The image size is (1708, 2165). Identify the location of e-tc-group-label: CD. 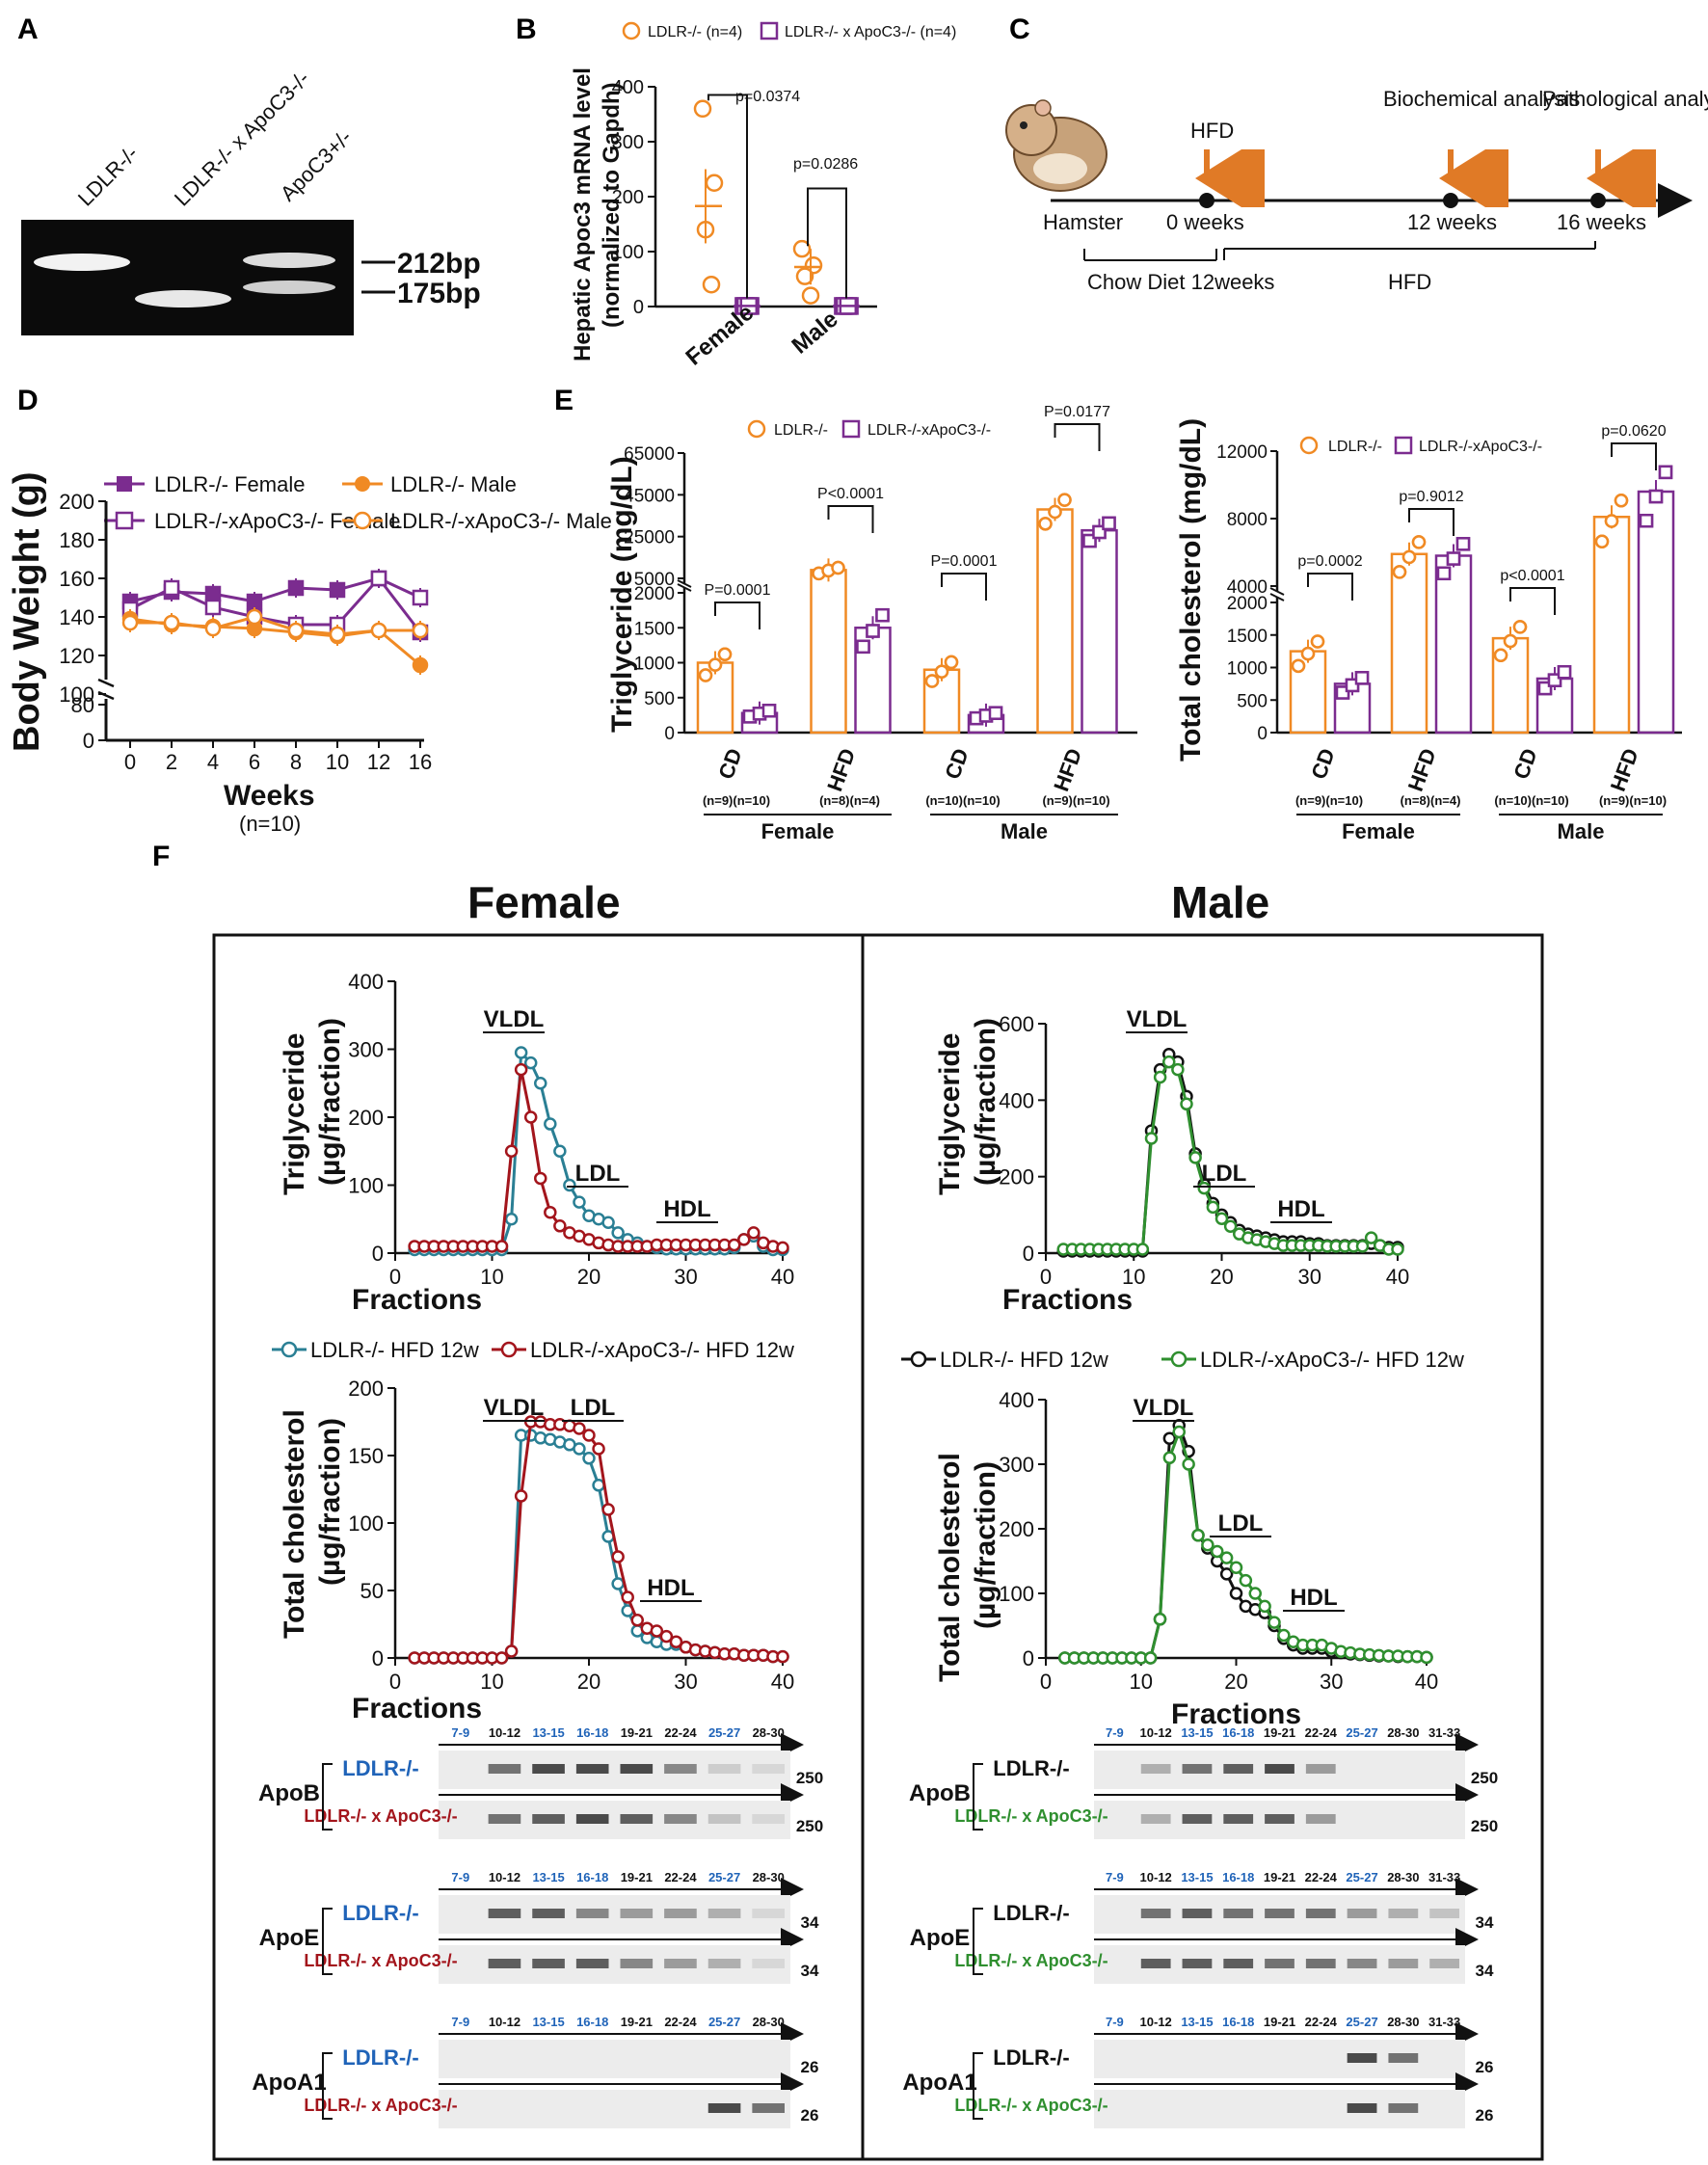
(1322, 763).